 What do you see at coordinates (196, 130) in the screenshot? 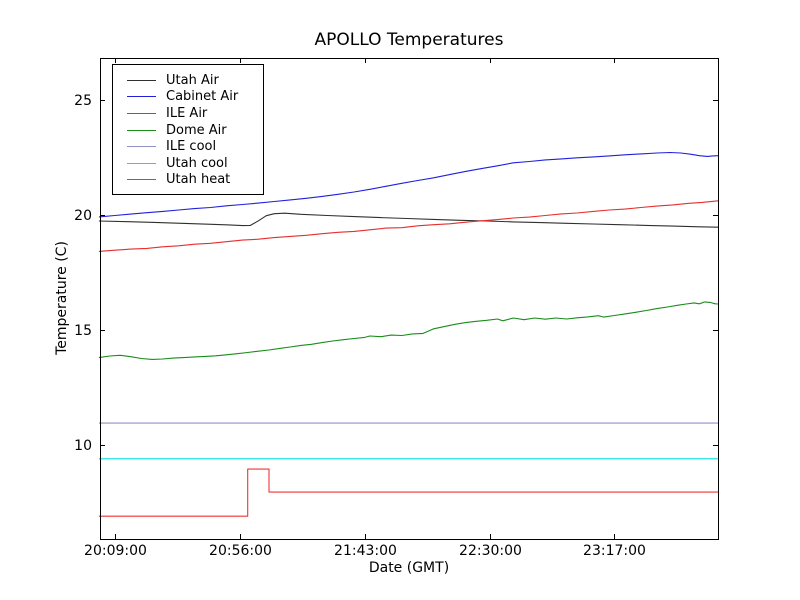
I see `legend-label: Dome Air` at bounding box center [196, 130].